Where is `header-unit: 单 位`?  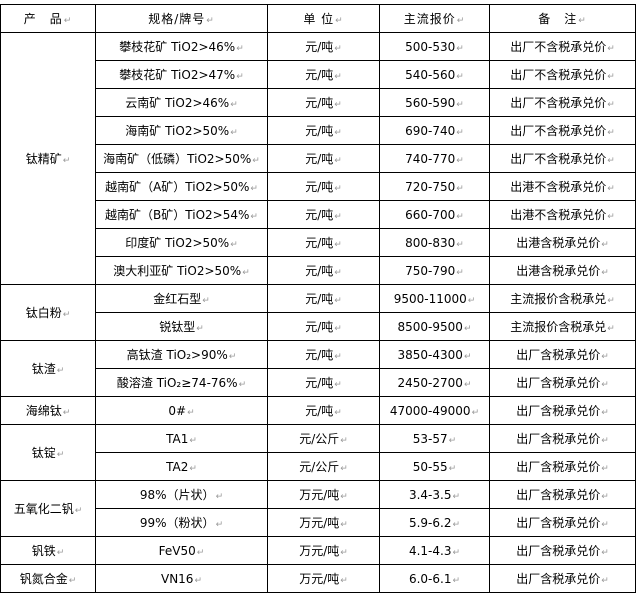 header-unit: 单 位 is located at coordinates (323, 18).